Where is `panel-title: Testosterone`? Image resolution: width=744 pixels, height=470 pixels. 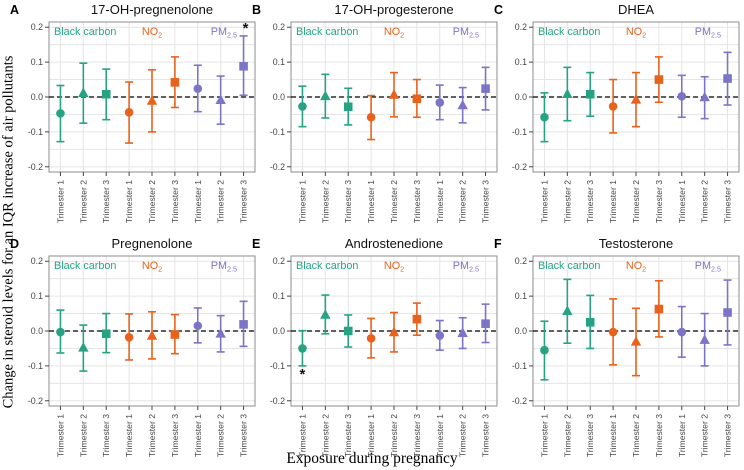 panel-title: Testosterone is located at coordinates (636, 243).